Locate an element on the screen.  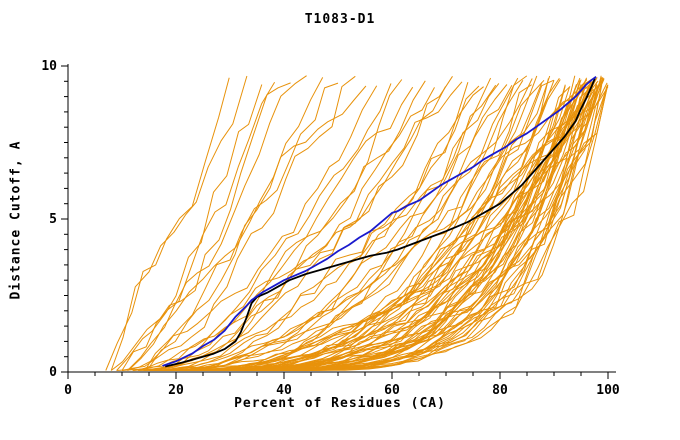
y-tick-label: 10 is located at coordinates (49, 66).